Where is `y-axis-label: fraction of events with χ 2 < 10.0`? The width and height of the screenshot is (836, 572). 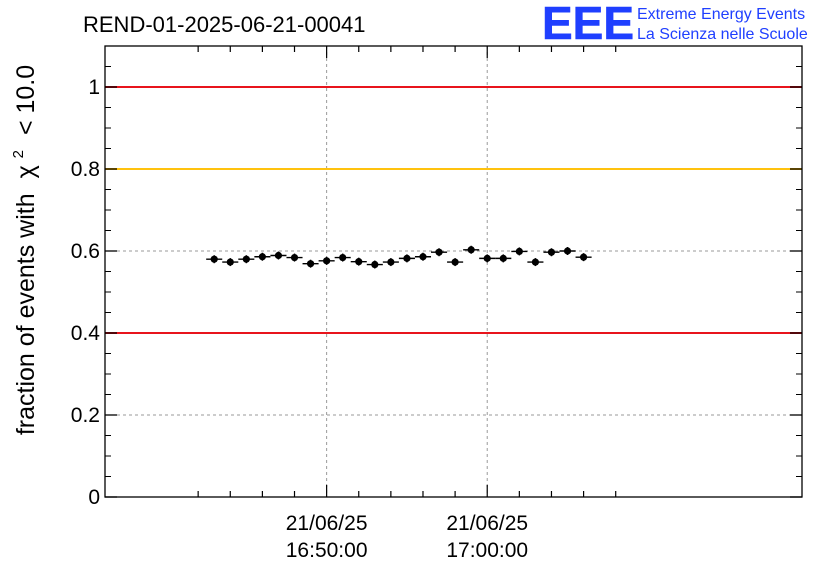 y-axis-label: fraction of events with χ 2 < 10.0 is located at coordinates (20, 250).